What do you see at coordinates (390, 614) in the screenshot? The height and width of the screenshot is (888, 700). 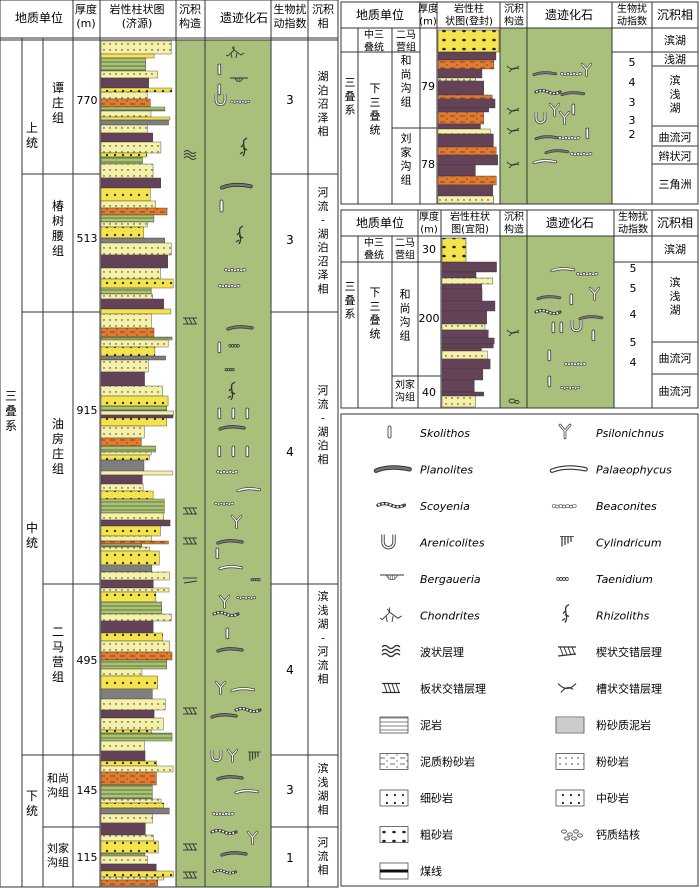 I see `chondrites-icon` at bounding box center [390, 614].